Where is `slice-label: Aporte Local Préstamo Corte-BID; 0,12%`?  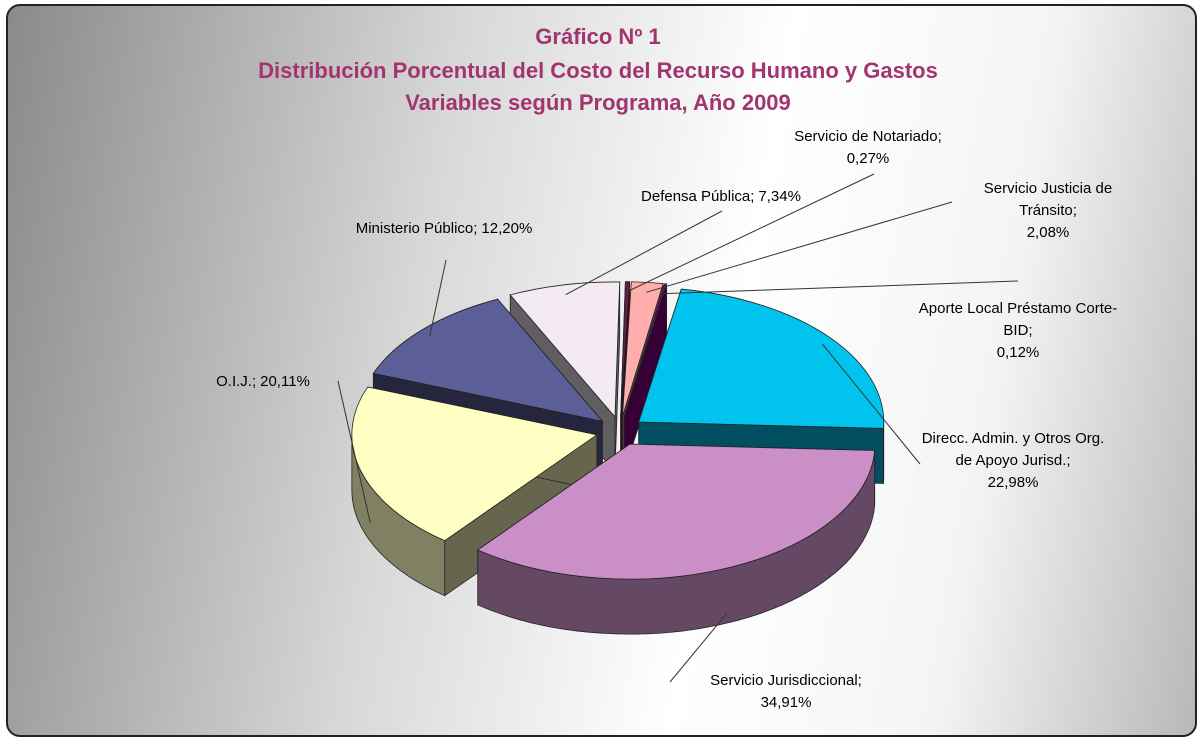 slice-label: Aporte Local Préstamo Corte-BID; 0,12% is located at coordinates (1018, 331).